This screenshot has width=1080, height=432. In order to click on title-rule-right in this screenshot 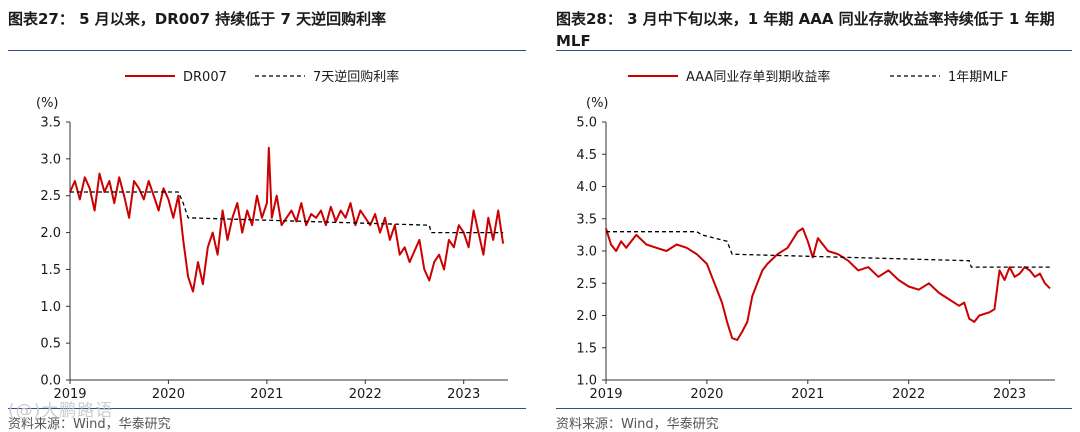, I will do `click(814, 50)`.